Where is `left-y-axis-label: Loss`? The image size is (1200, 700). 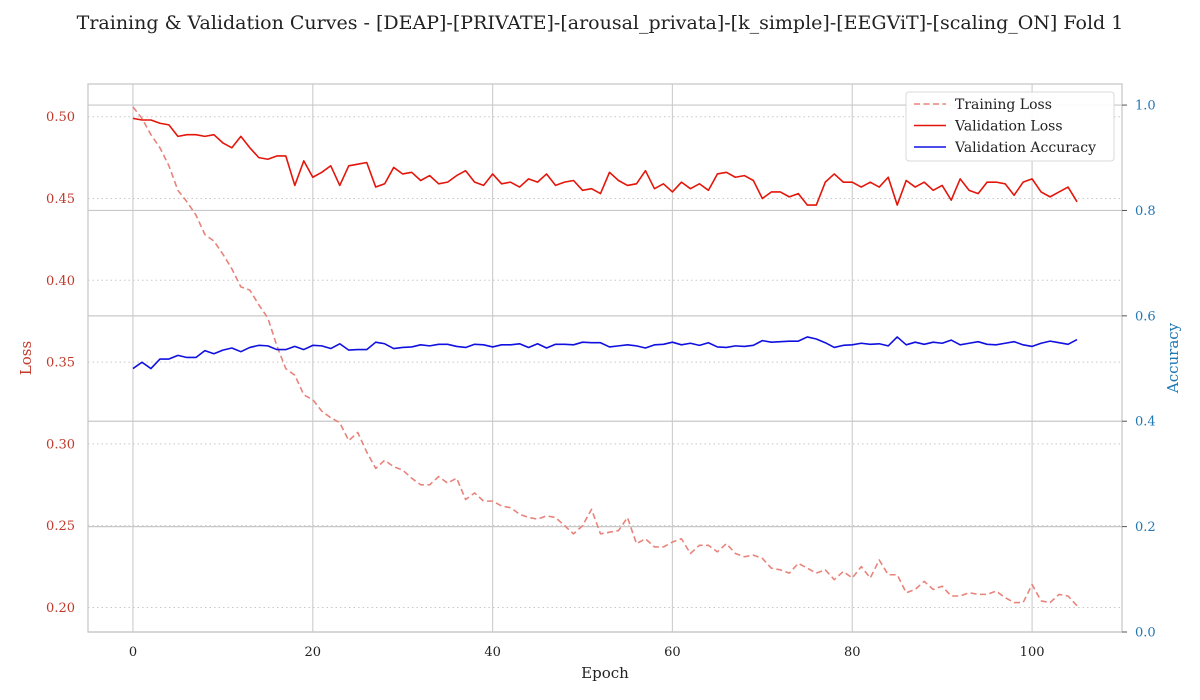 left-y-axis-label: Loss is located at coordinates (26, 358).